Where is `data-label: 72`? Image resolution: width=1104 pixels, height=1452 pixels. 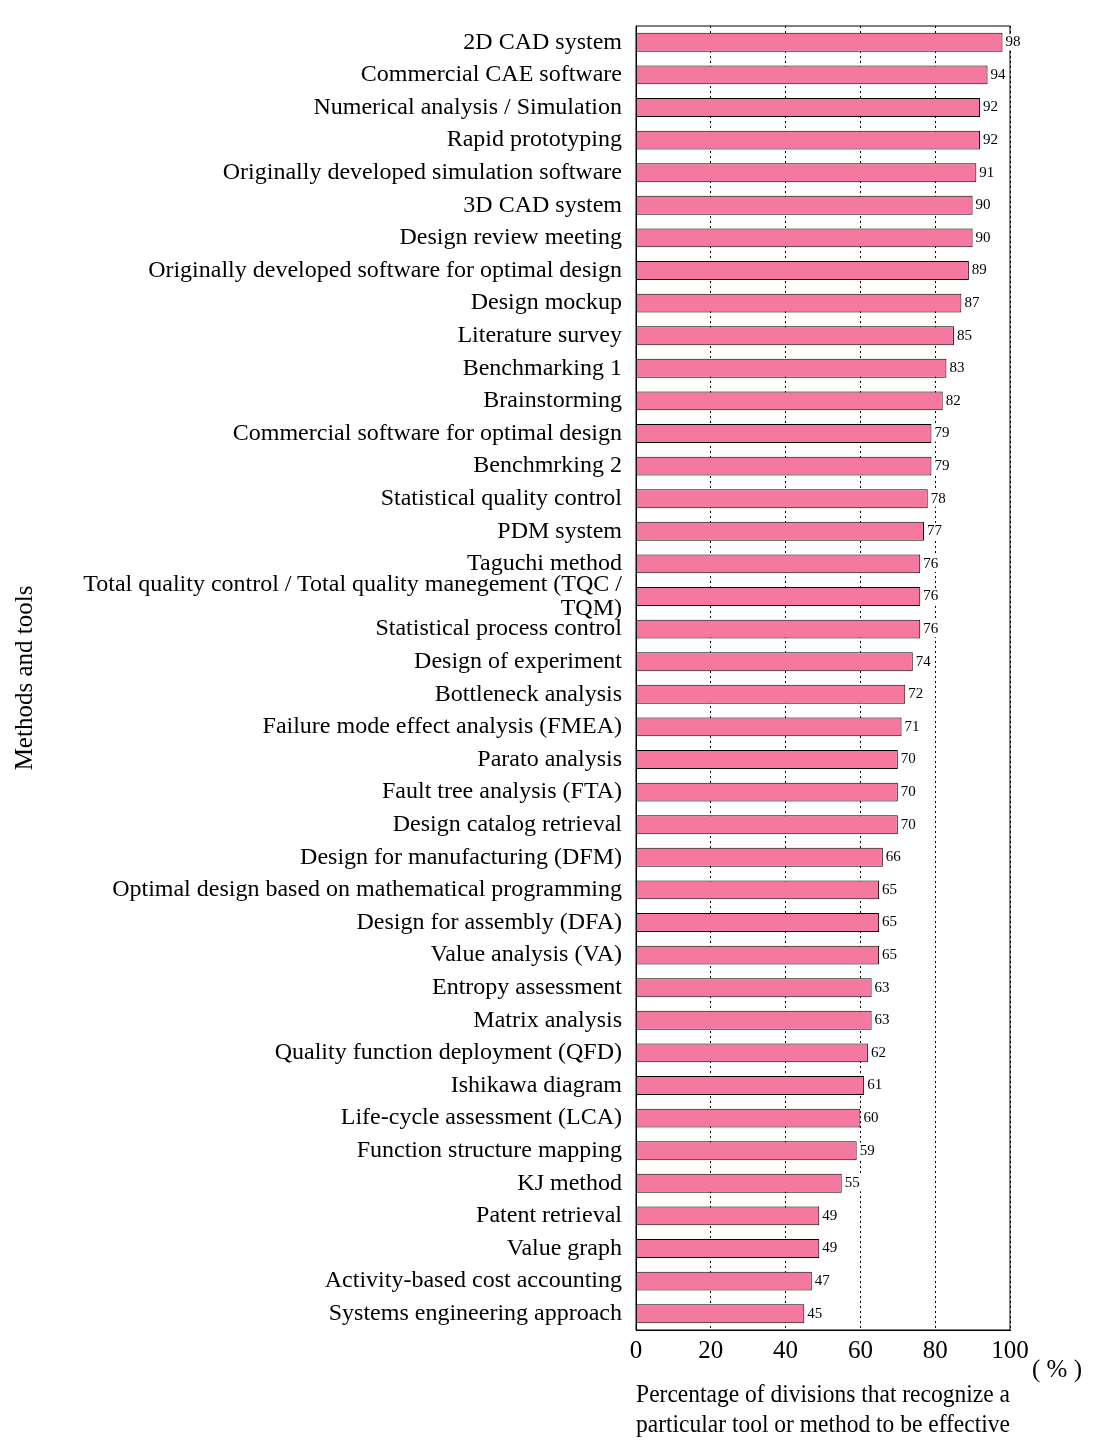 data-label: 72 is located at coordinates (916, 693).